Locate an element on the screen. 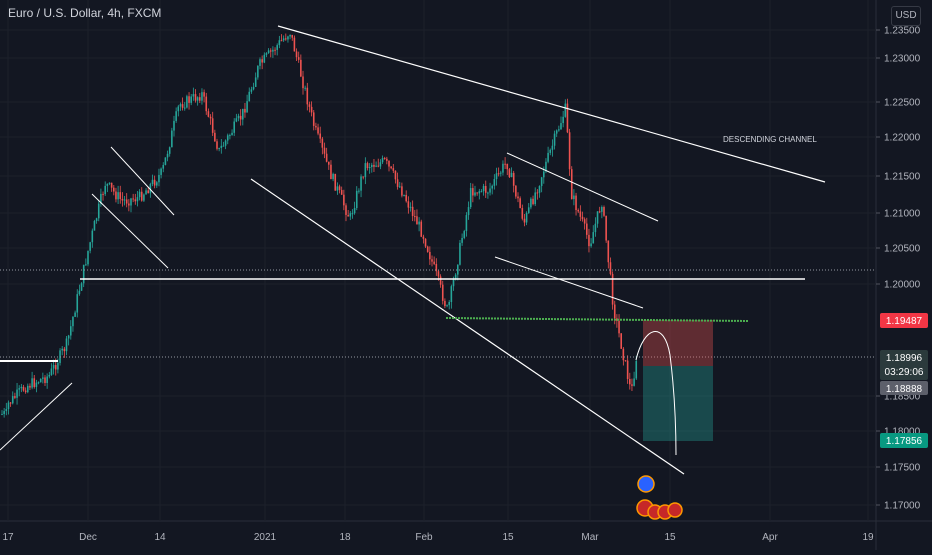 The height and width of the screenshot is (555, 932). price-tick-label: 1.18000 is located at coordinates (902, 432).